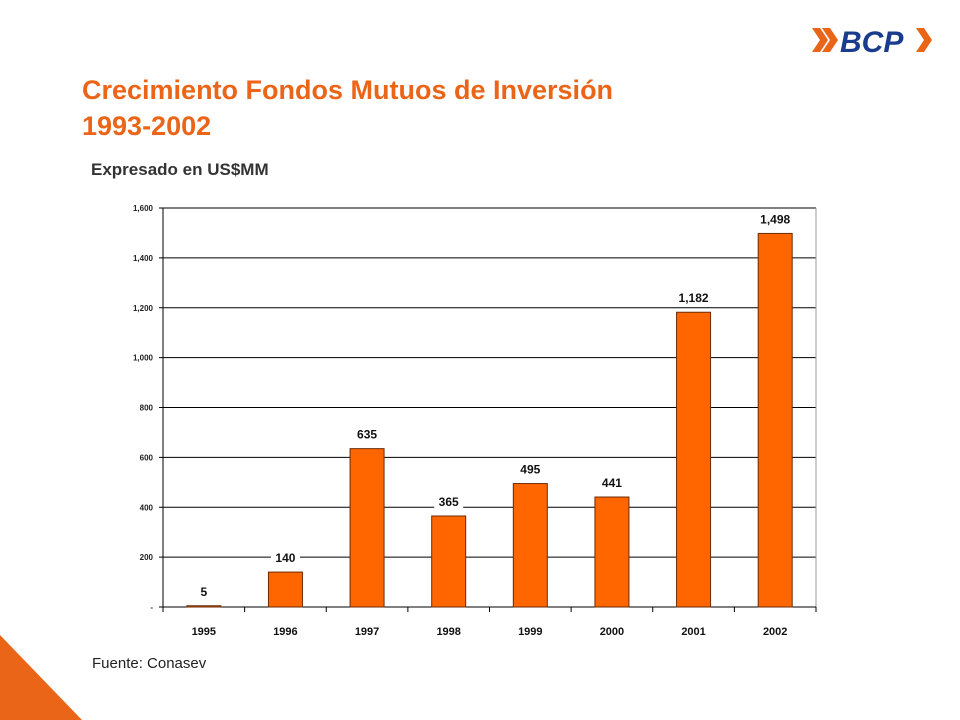  Describe the element at coordinates (143, 308) in the screenshot. I see `y-tick-label: 1,200` at that location.